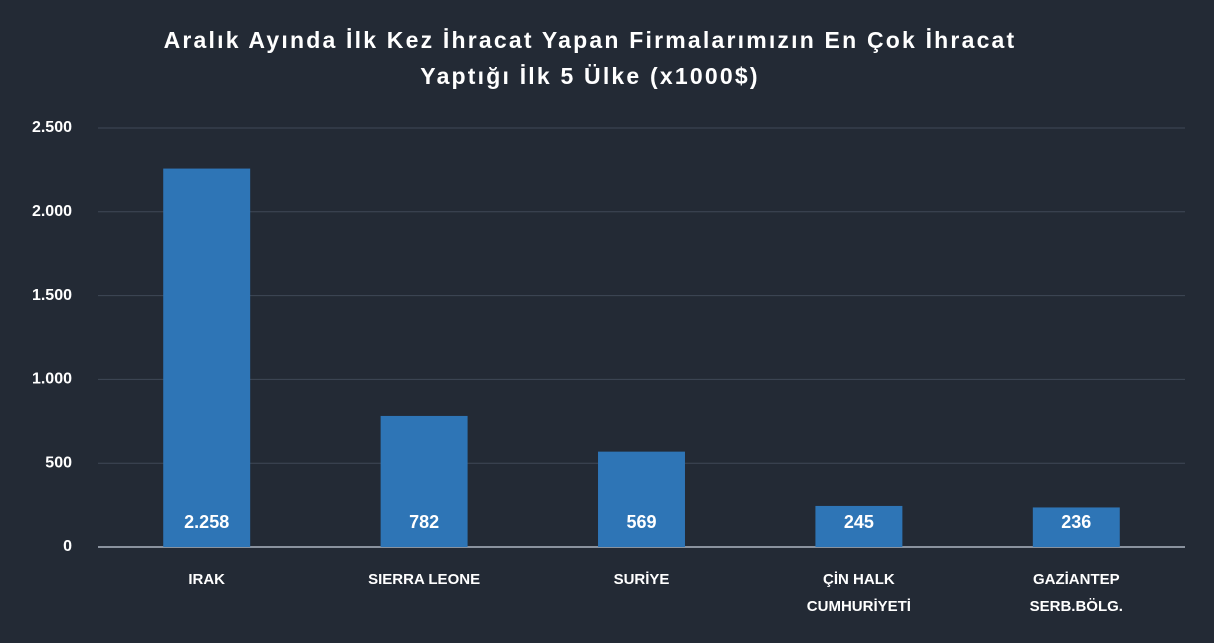 The image size is (1214, 643). I want to click on x-tick-label: ÇİN HALK CUMHURİYETİ, so click(858, 593).